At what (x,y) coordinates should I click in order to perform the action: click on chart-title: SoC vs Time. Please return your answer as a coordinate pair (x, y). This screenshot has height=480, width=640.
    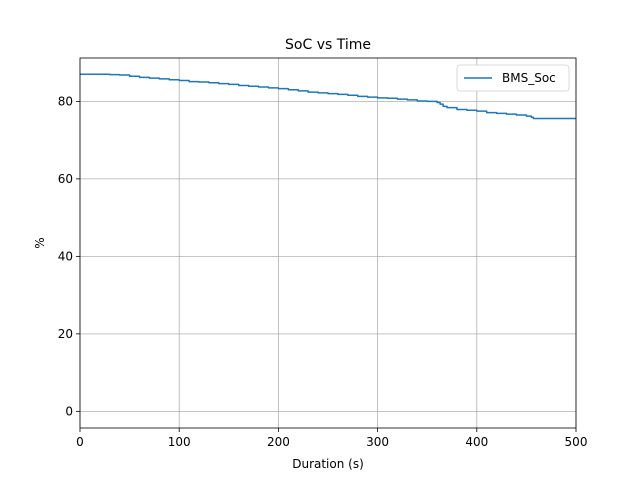
    Looking at the image, I should click on (328, 45).